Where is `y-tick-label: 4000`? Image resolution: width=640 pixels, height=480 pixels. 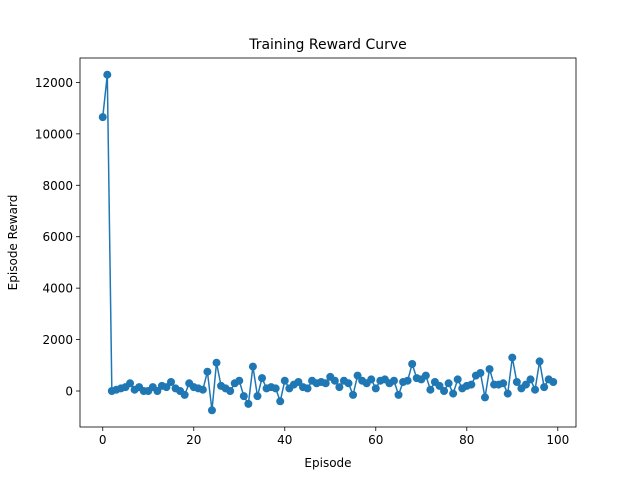
y-tick-label: 4000 is located at coordinates (57, 289).